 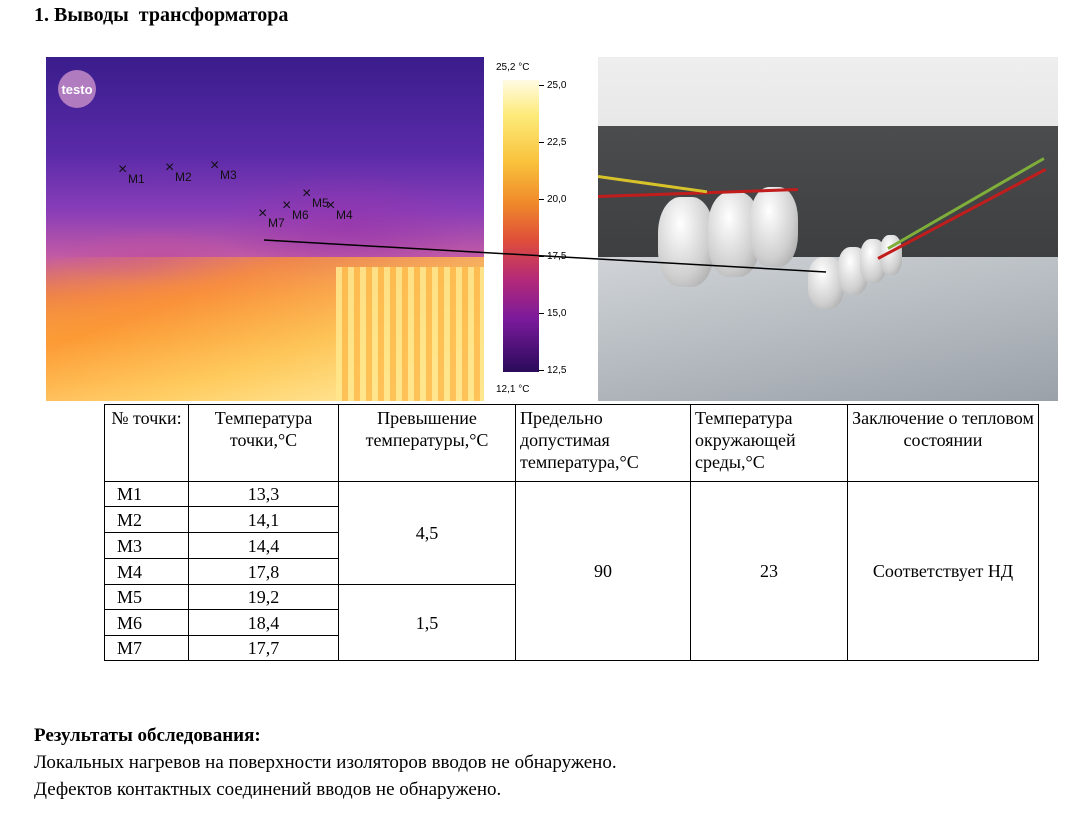 I want to click on cell-max-allowed: 90, so click(x=603, y=571).